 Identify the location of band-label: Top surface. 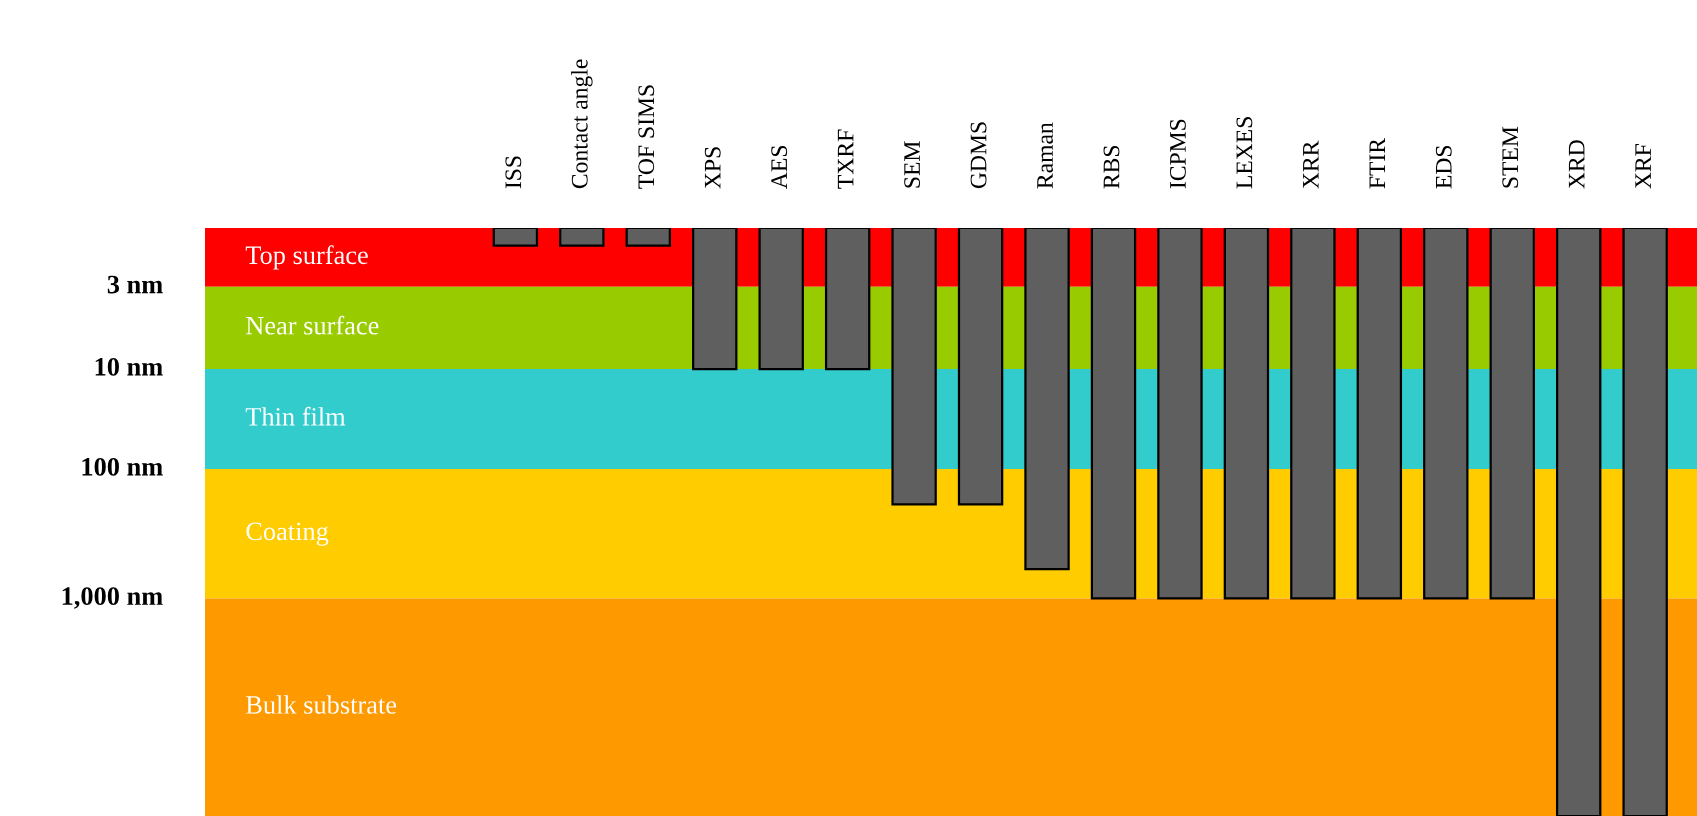
(306, 257).